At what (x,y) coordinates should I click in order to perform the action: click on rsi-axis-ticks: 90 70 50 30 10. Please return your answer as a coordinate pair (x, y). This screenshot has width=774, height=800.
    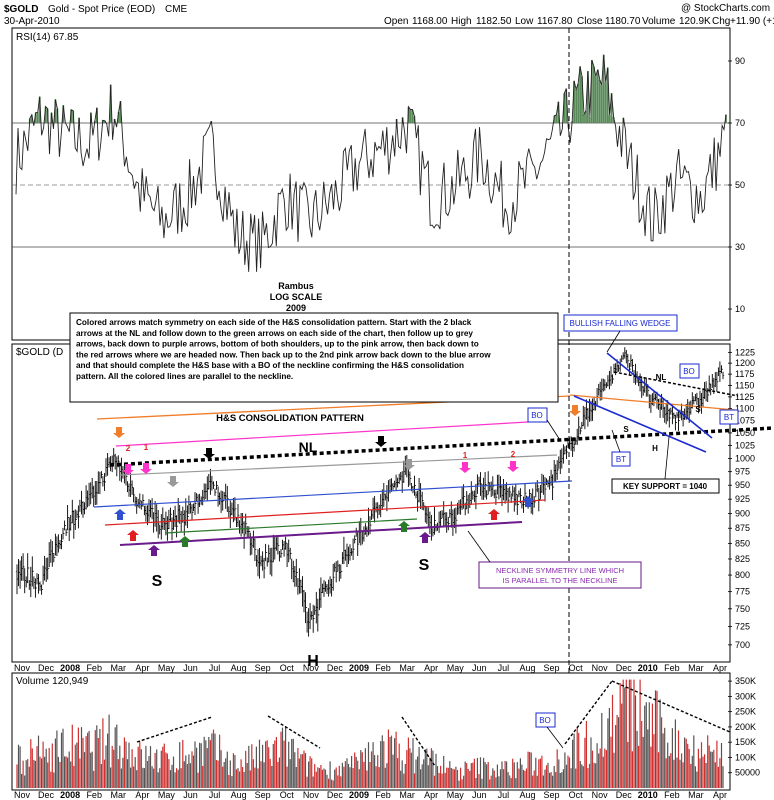
    Looking at the image, I should click on (736, 185).